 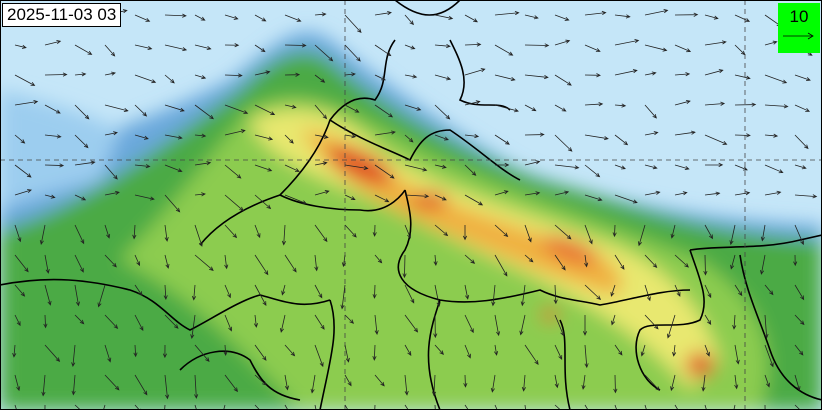 I want to click on light-blue-west, so click(x=60, y=150).